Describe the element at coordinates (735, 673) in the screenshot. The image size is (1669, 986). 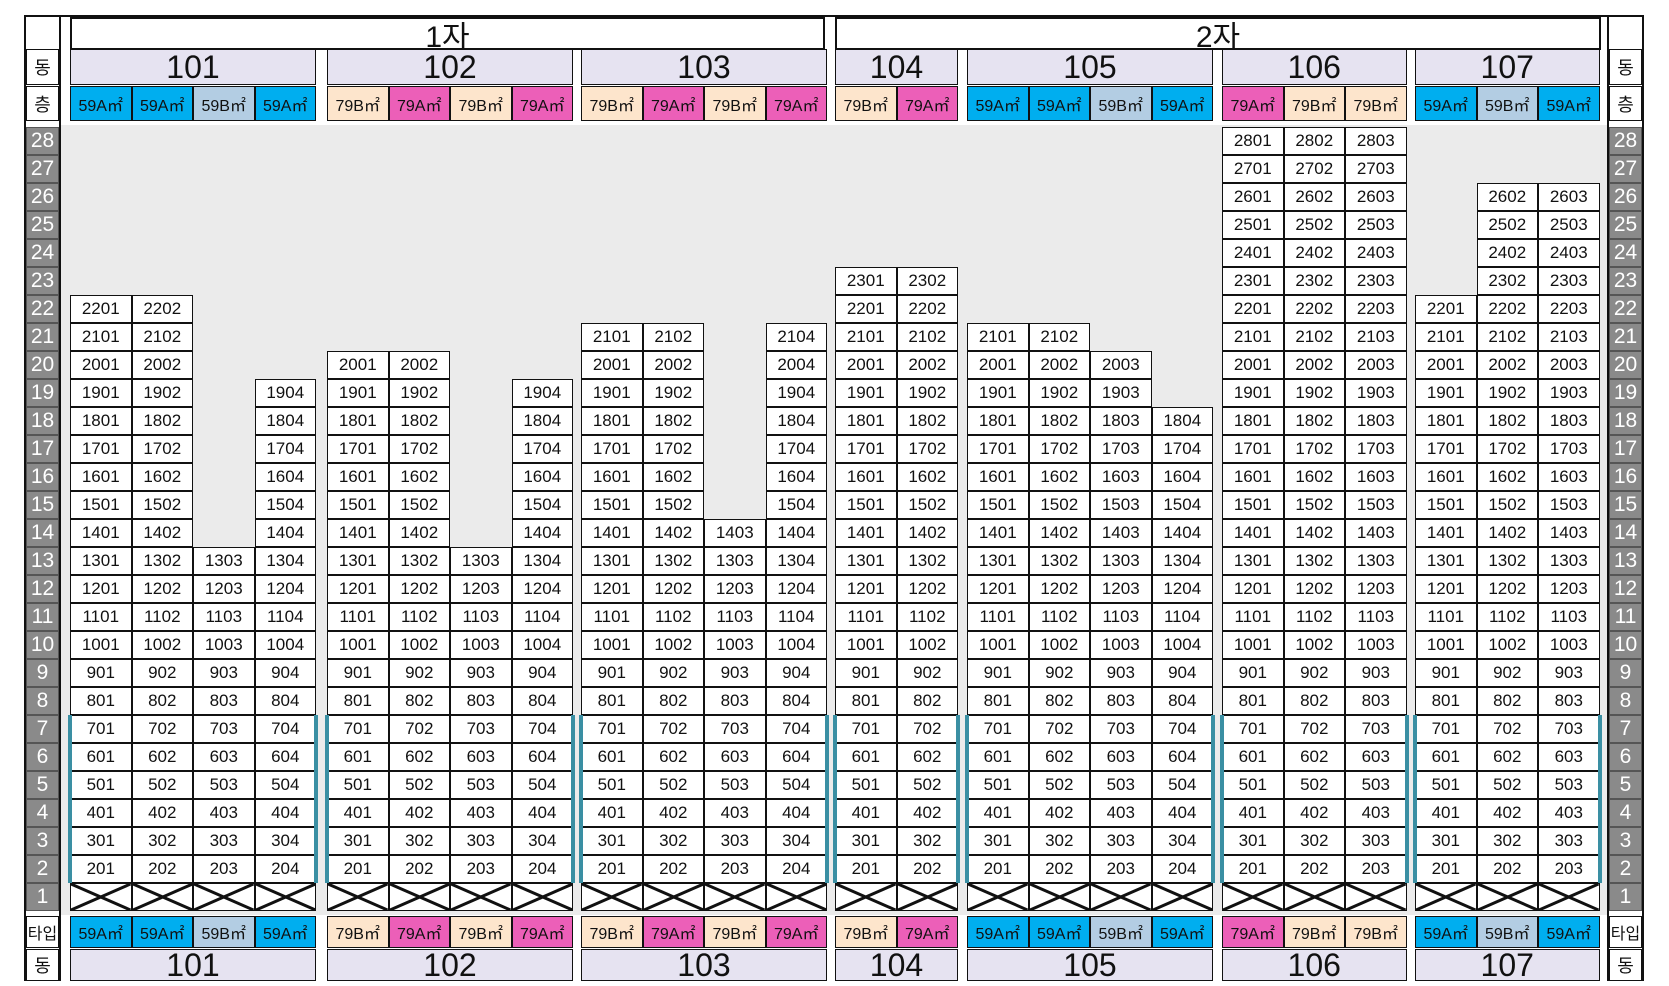
I see `unit-cell: 903` at that location.